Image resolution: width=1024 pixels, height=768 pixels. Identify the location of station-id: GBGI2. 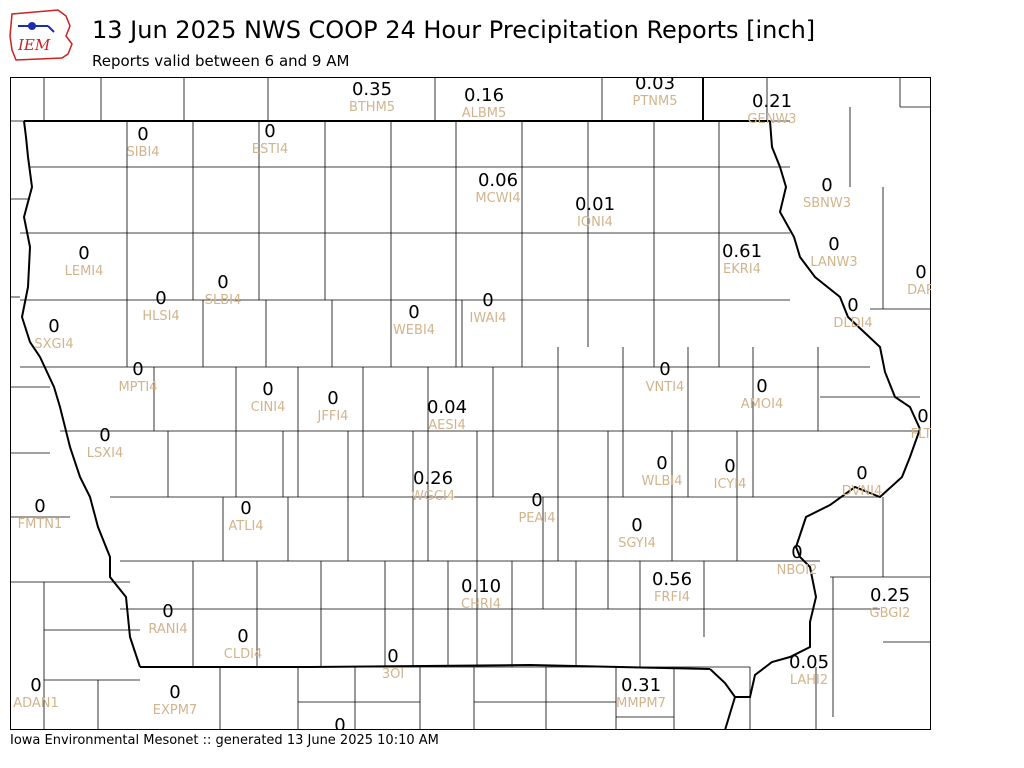
(890, 613).